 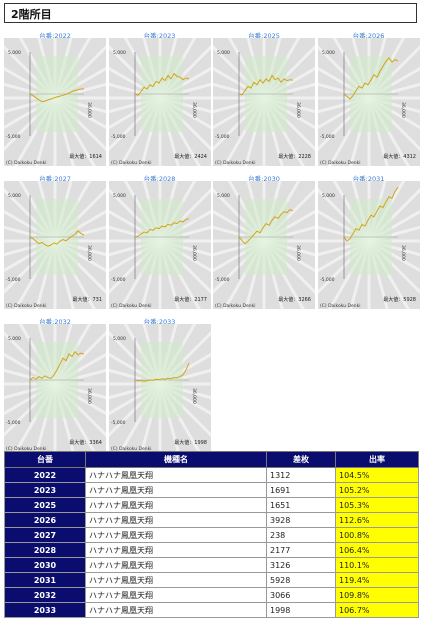 I want to click on chart-title-link: 台番:2028, so click(x=159, y=179).